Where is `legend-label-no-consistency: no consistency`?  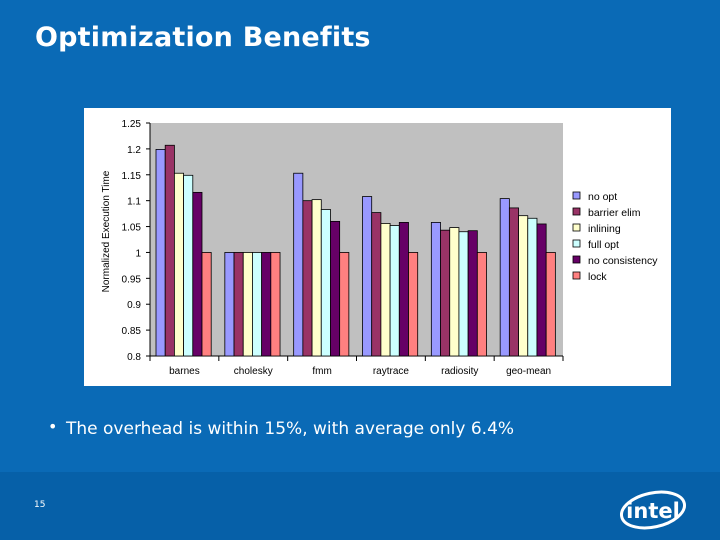
legend-label-no-consistency: no consistency is located at coordinates (623, 261).